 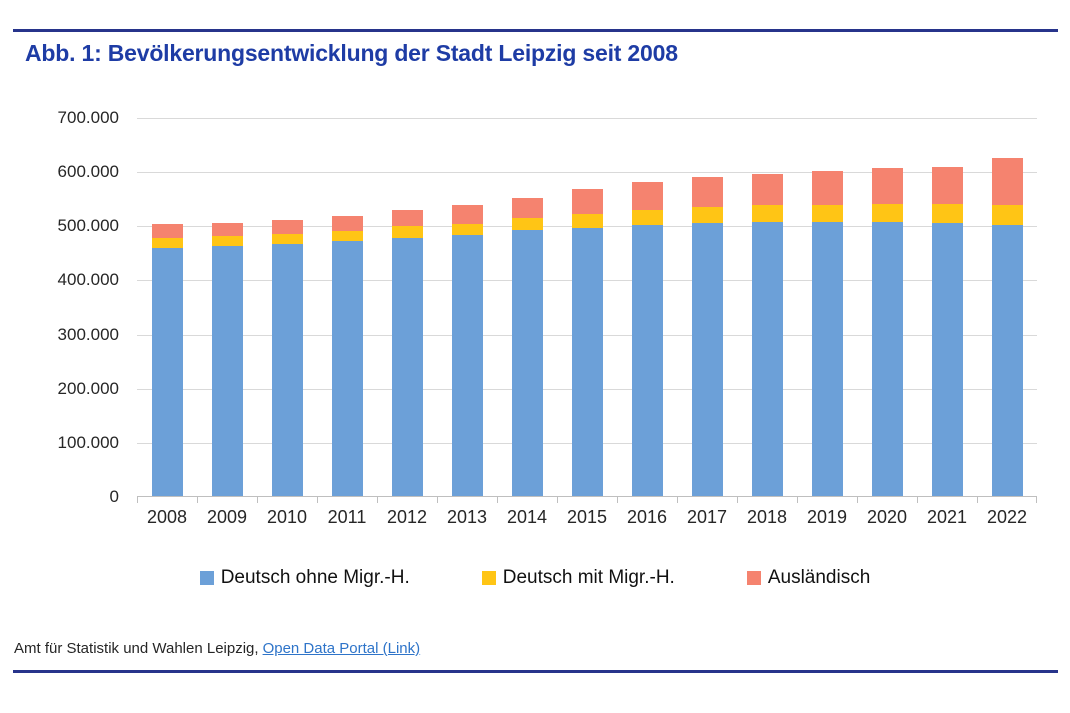 What do you see at coordinates (707, 215) in the screenshot?
I see `bar-2017-deutsch-mit-migr-h` at bounding box center [707, 215].